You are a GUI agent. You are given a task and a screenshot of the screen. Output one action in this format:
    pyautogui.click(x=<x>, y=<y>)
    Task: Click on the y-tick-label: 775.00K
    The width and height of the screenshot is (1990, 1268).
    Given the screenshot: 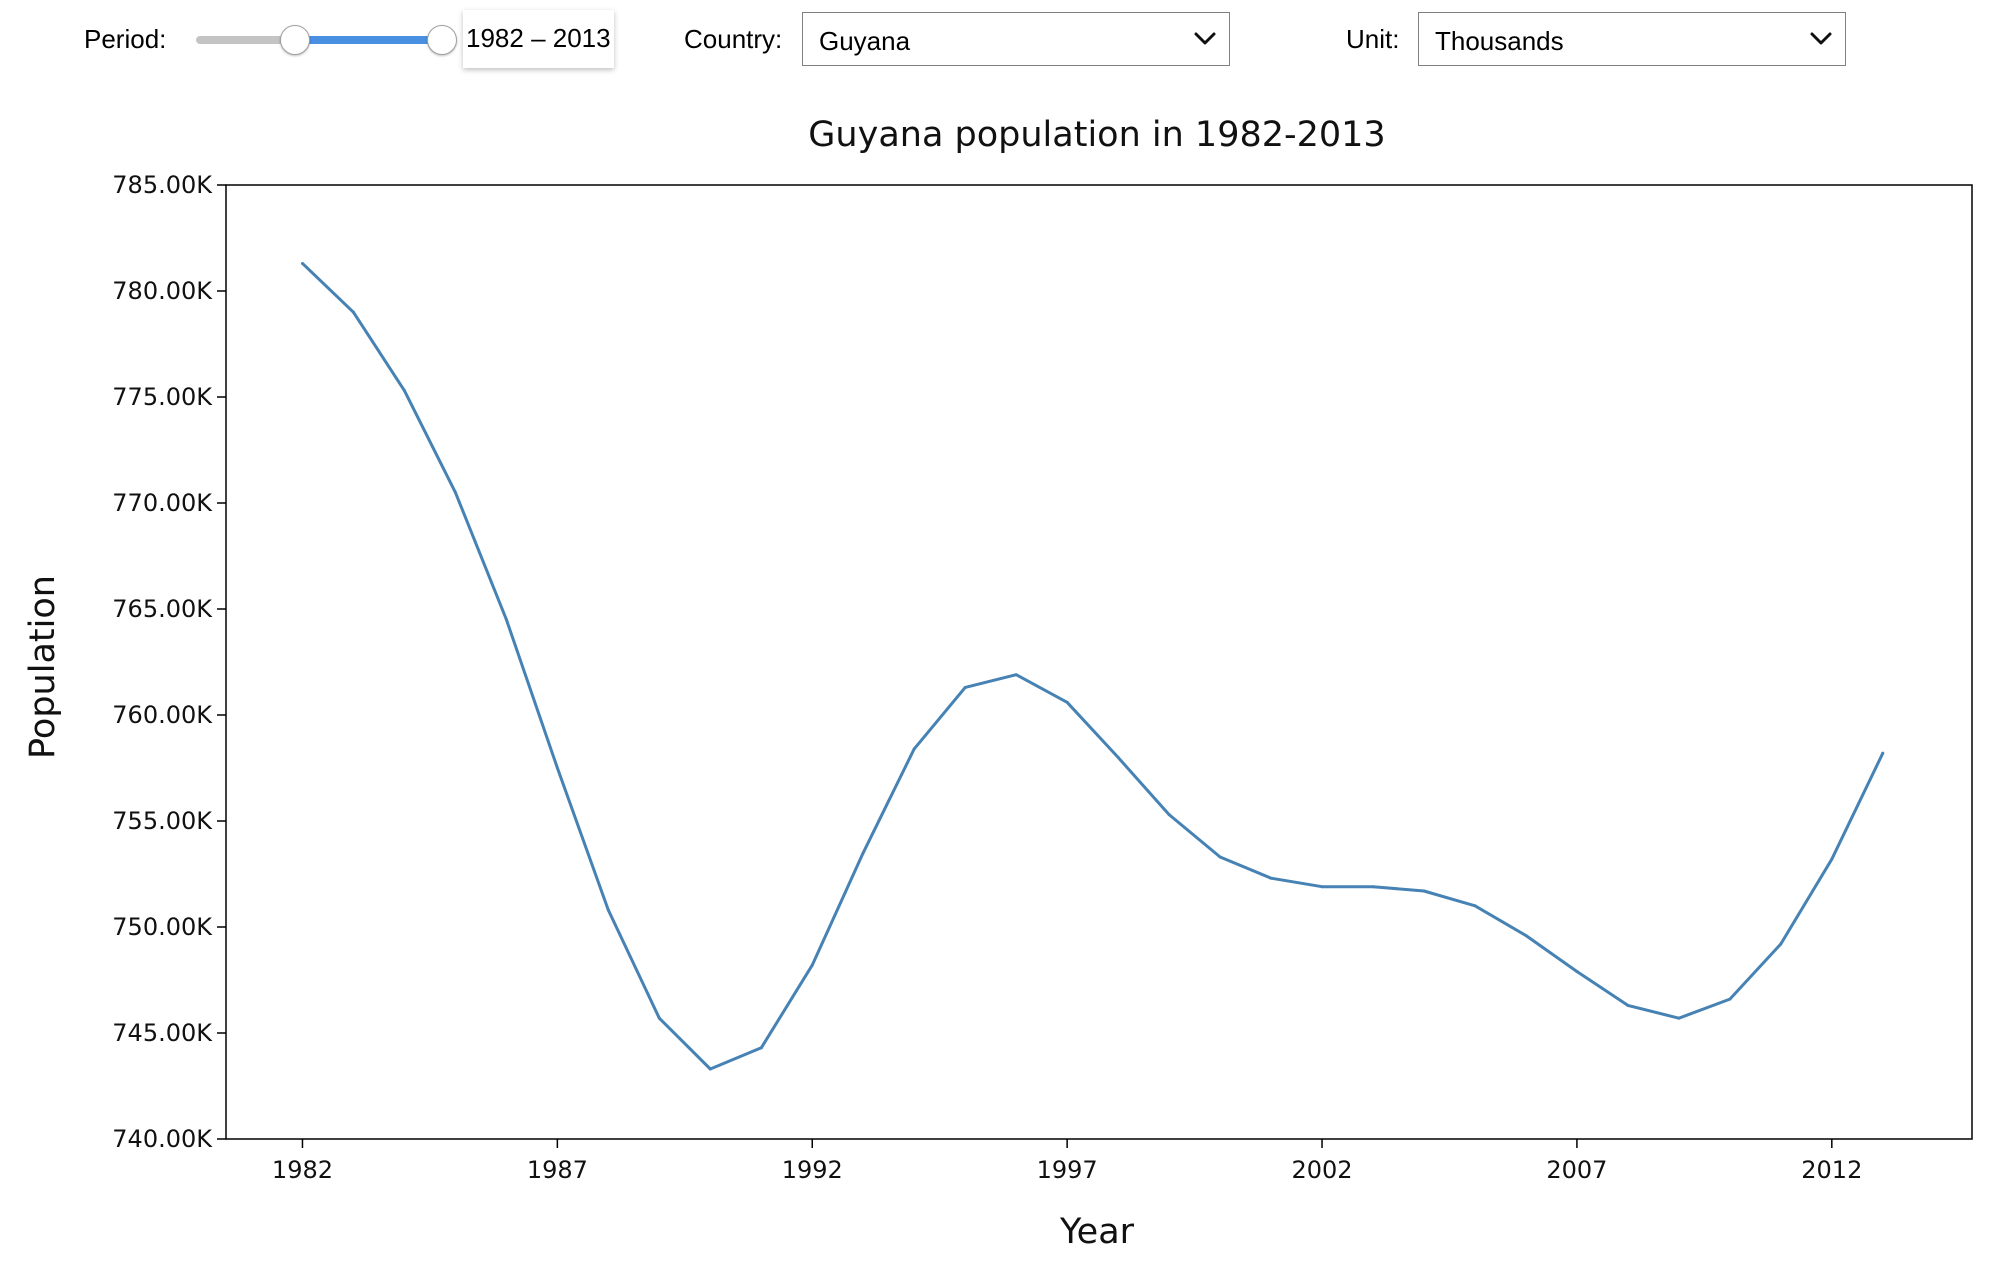 What is the action you would take?
    pyautogui.click(x=162, y=397)
    